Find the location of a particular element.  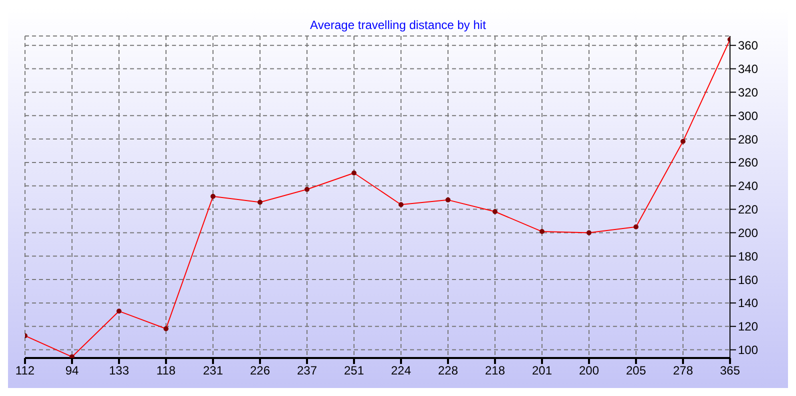

y-tick-label: 360 is located at coordinates (748, 45).